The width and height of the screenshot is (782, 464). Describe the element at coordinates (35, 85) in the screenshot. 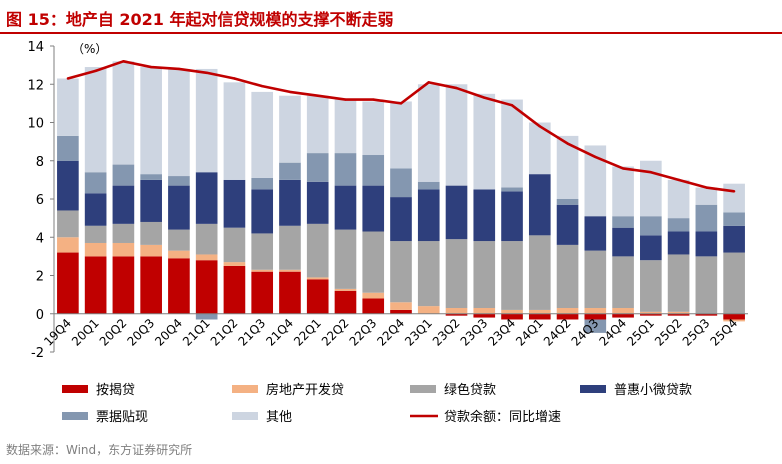

I see `y-tick-label: 12` at that location.